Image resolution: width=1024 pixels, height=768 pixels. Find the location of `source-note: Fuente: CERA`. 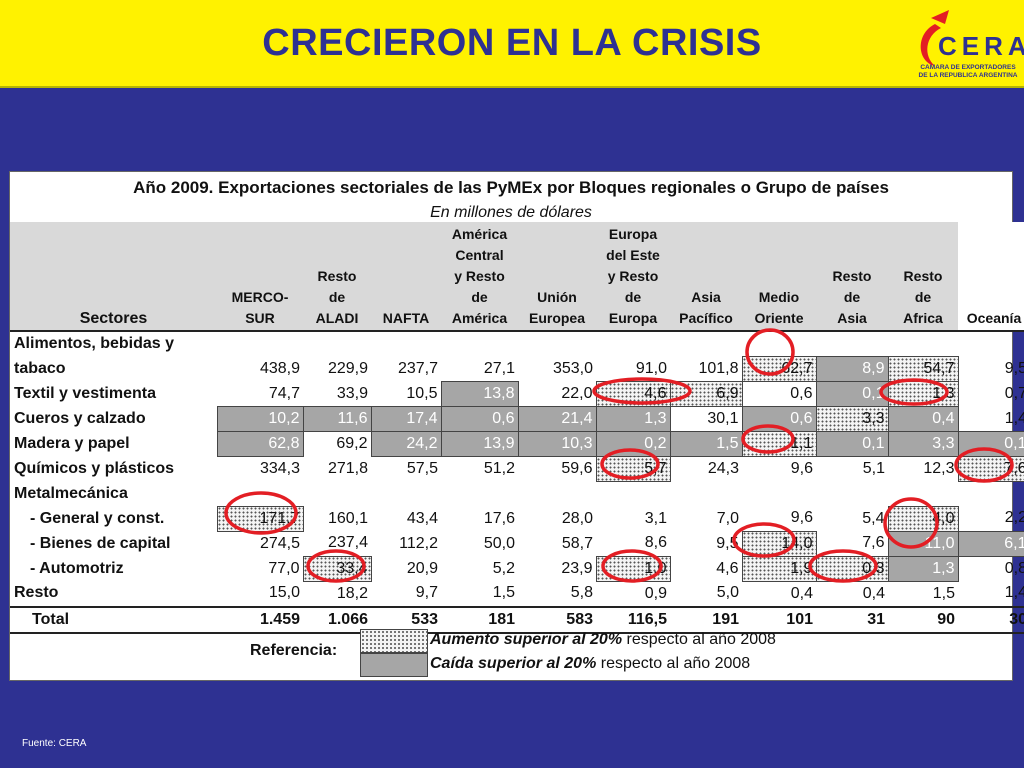

source-note: Fuente: CERA is located at coordinates (54, 743).